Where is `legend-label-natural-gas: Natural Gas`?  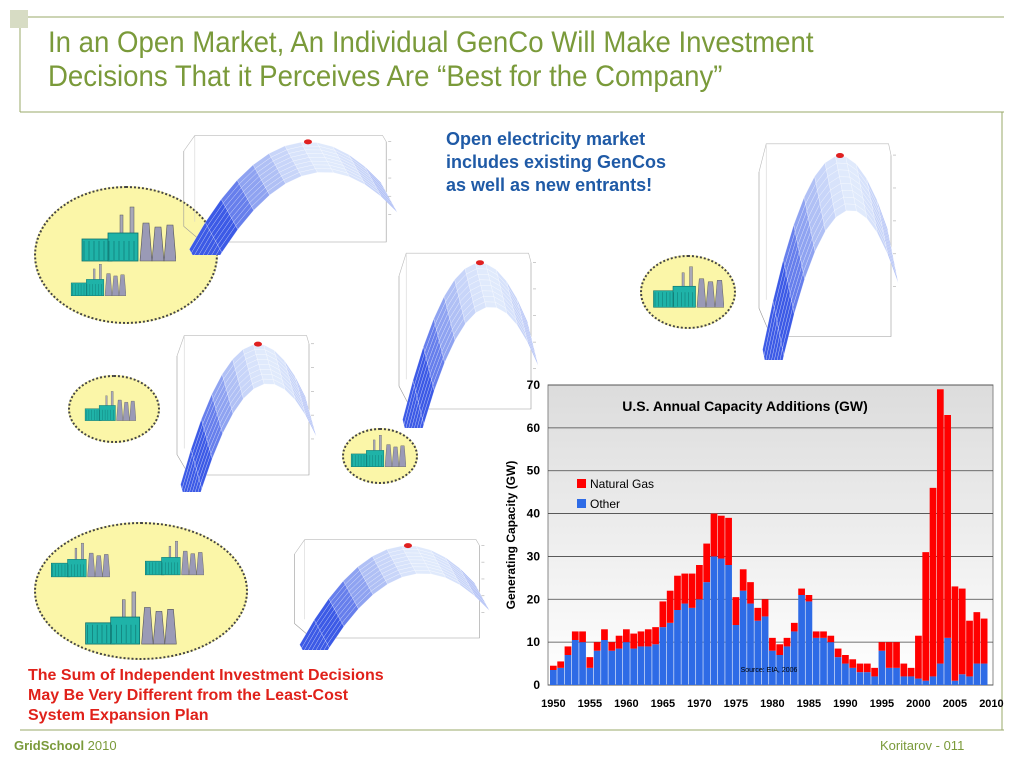
legend-label-natural-gas: Natural Gas is located at coordinates (622, 484).